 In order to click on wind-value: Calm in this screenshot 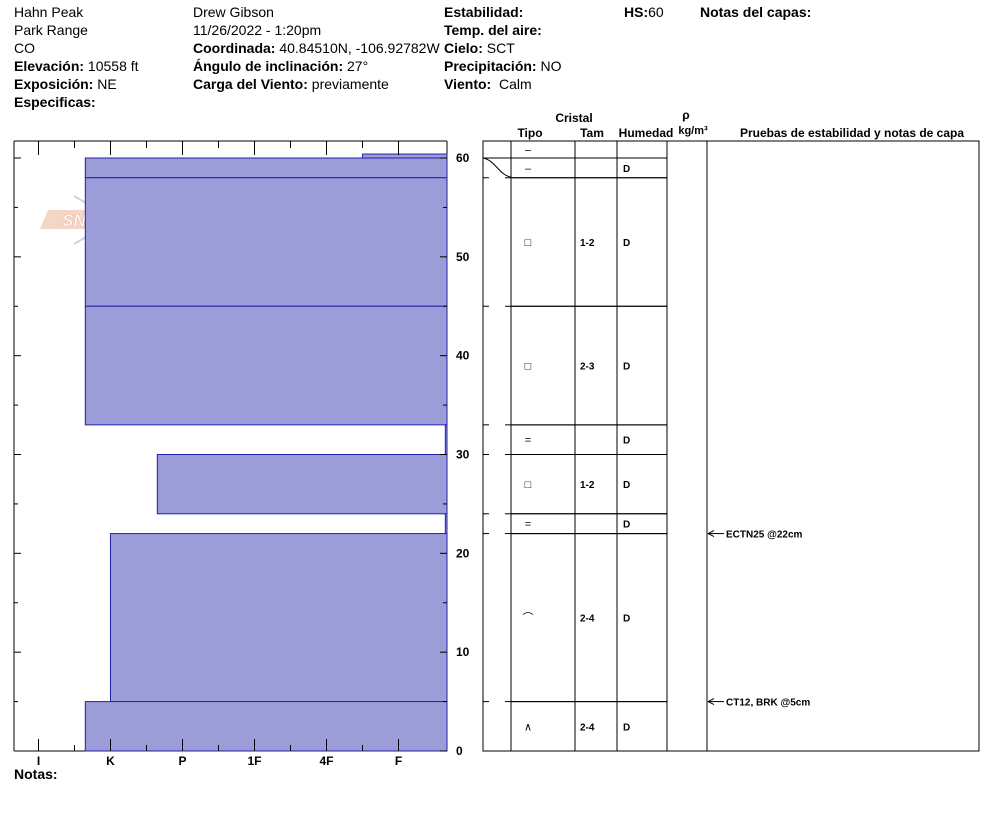, I will do `click(515, 84)`.